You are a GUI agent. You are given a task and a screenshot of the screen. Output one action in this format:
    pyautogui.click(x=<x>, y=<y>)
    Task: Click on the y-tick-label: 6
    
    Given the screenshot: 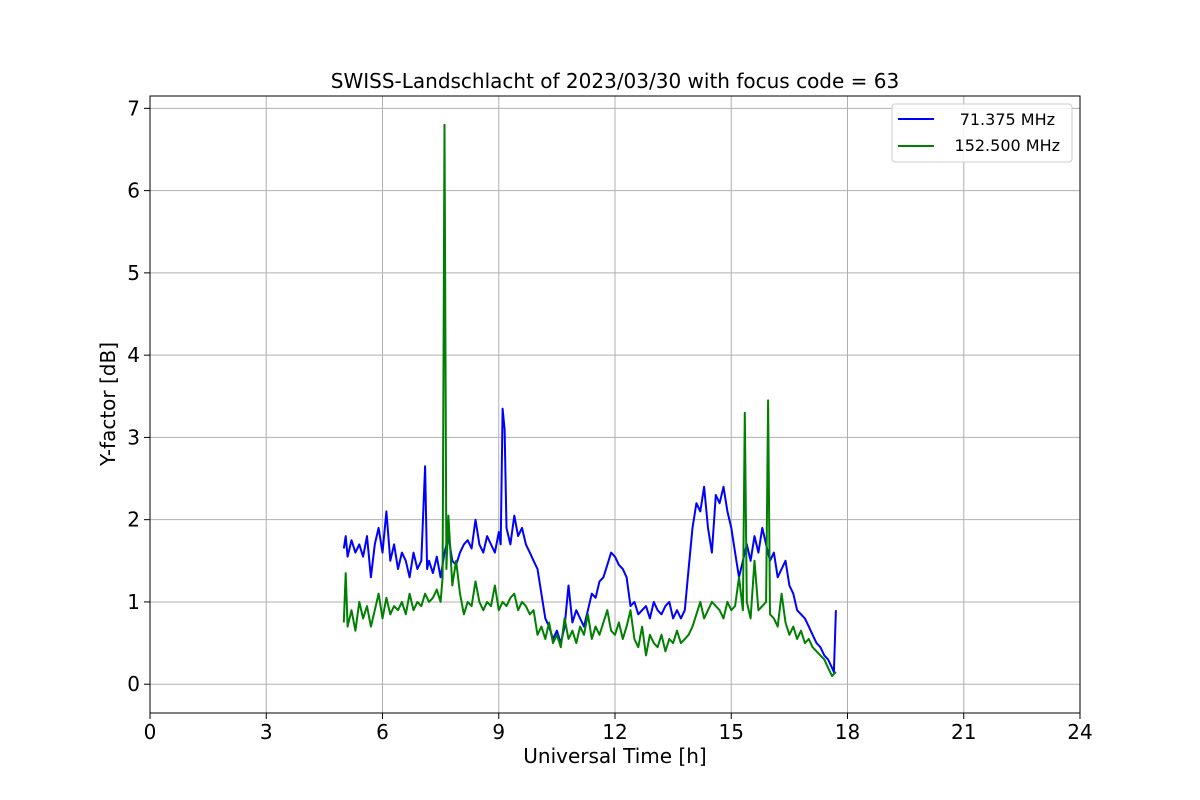 What is the action you would take?
    pyautogui.click(x=133, y=191)
    